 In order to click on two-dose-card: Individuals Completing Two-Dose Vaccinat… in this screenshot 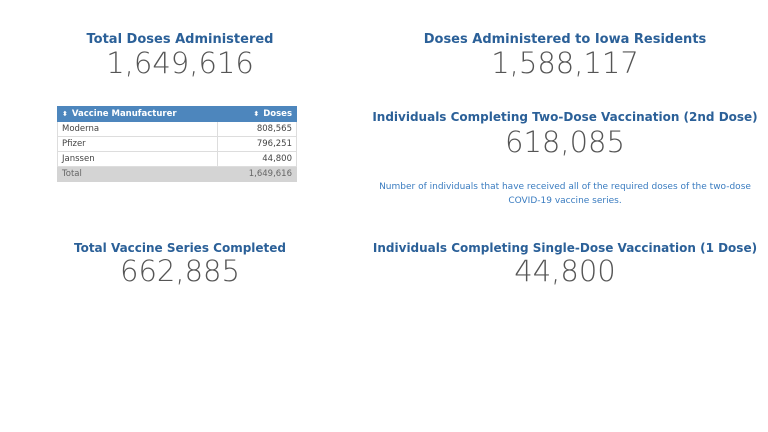, I will do `click(565, 134)`.